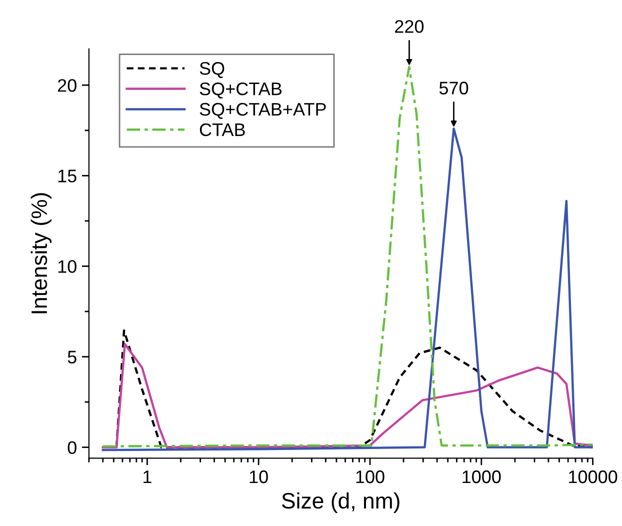  I want to click on x-tick-label: 1, so click(148, 477).